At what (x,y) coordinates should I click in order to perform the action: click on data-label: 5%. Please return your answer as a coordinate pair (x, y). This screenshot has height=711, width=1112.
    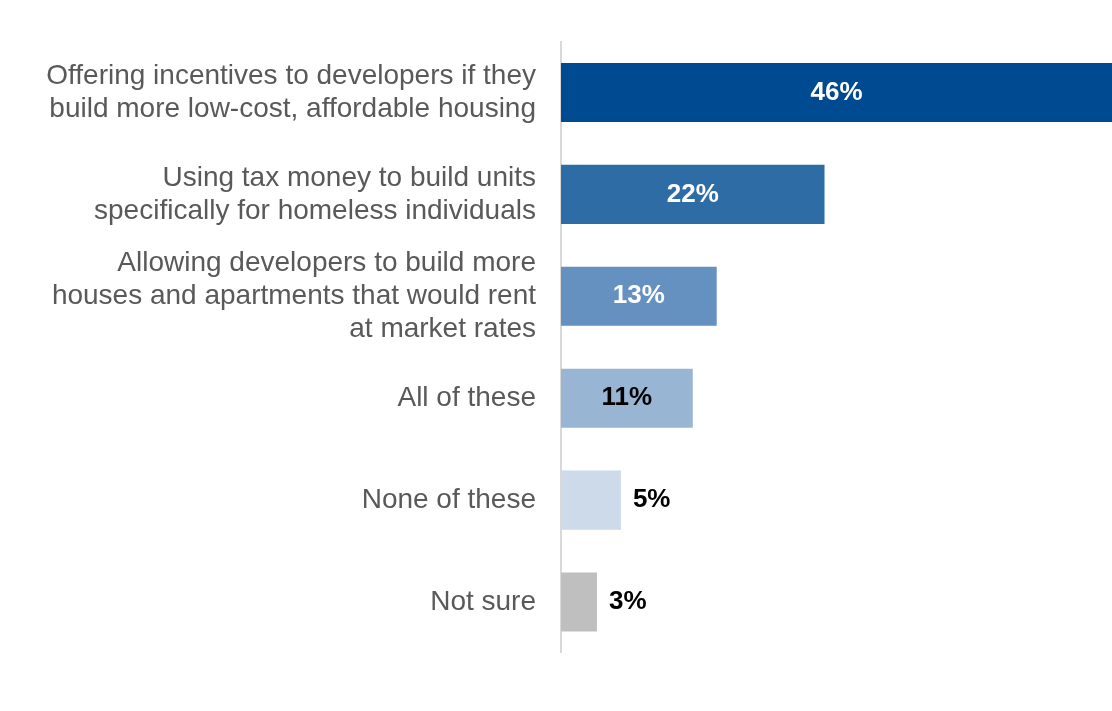
    Looking at the image, I should click on (651, 498).